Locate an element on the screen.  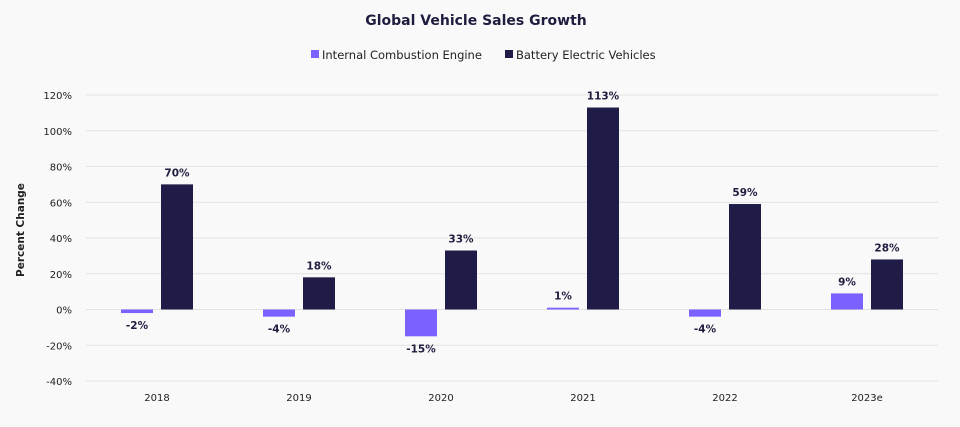
data-label-ice-2021: 1% is located at coordinates (563, 297).